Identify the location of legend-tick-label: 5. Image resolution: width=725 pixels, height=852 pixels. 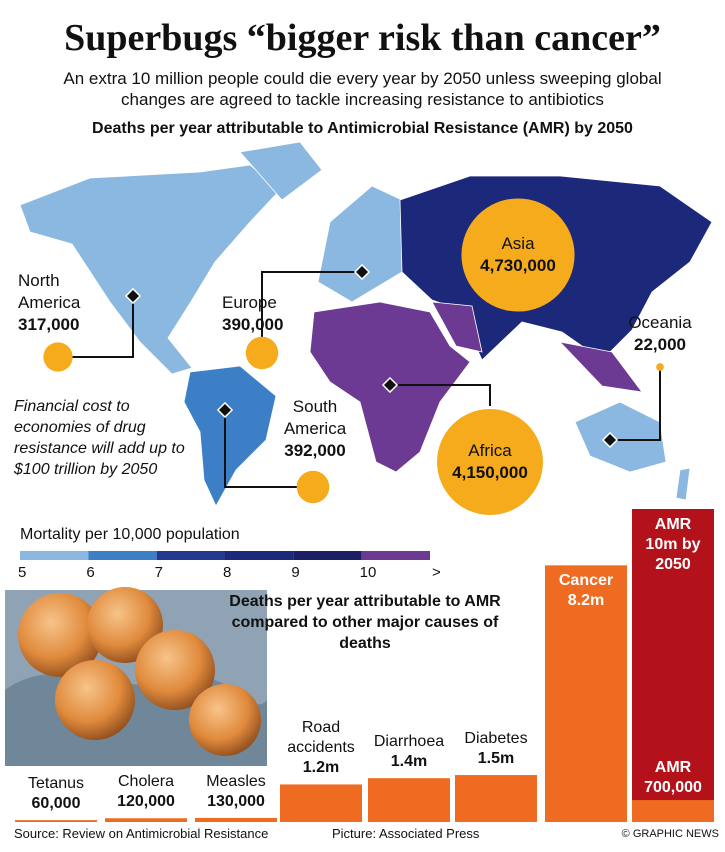
(22, 572).